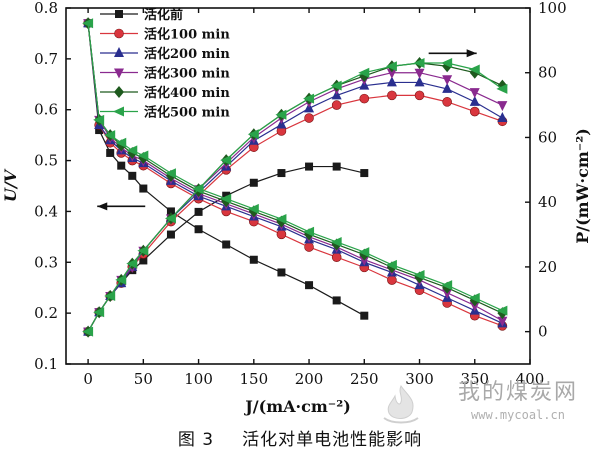 Image resolution: width=600 pixels, height=458 pixels. Describe the element at coordinates (143, 379) in the screenshot. I see `x-tick-label: 50` at that location.